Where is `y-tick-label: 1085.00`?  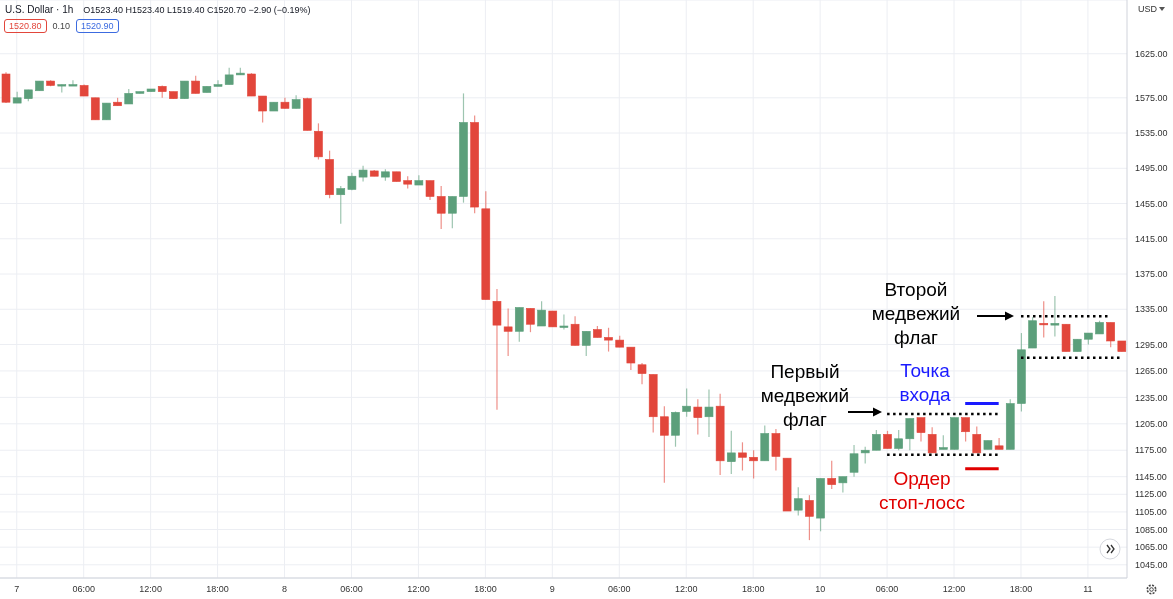
y-tick-label: 1085.00 is located at coordinates (1151, 529).